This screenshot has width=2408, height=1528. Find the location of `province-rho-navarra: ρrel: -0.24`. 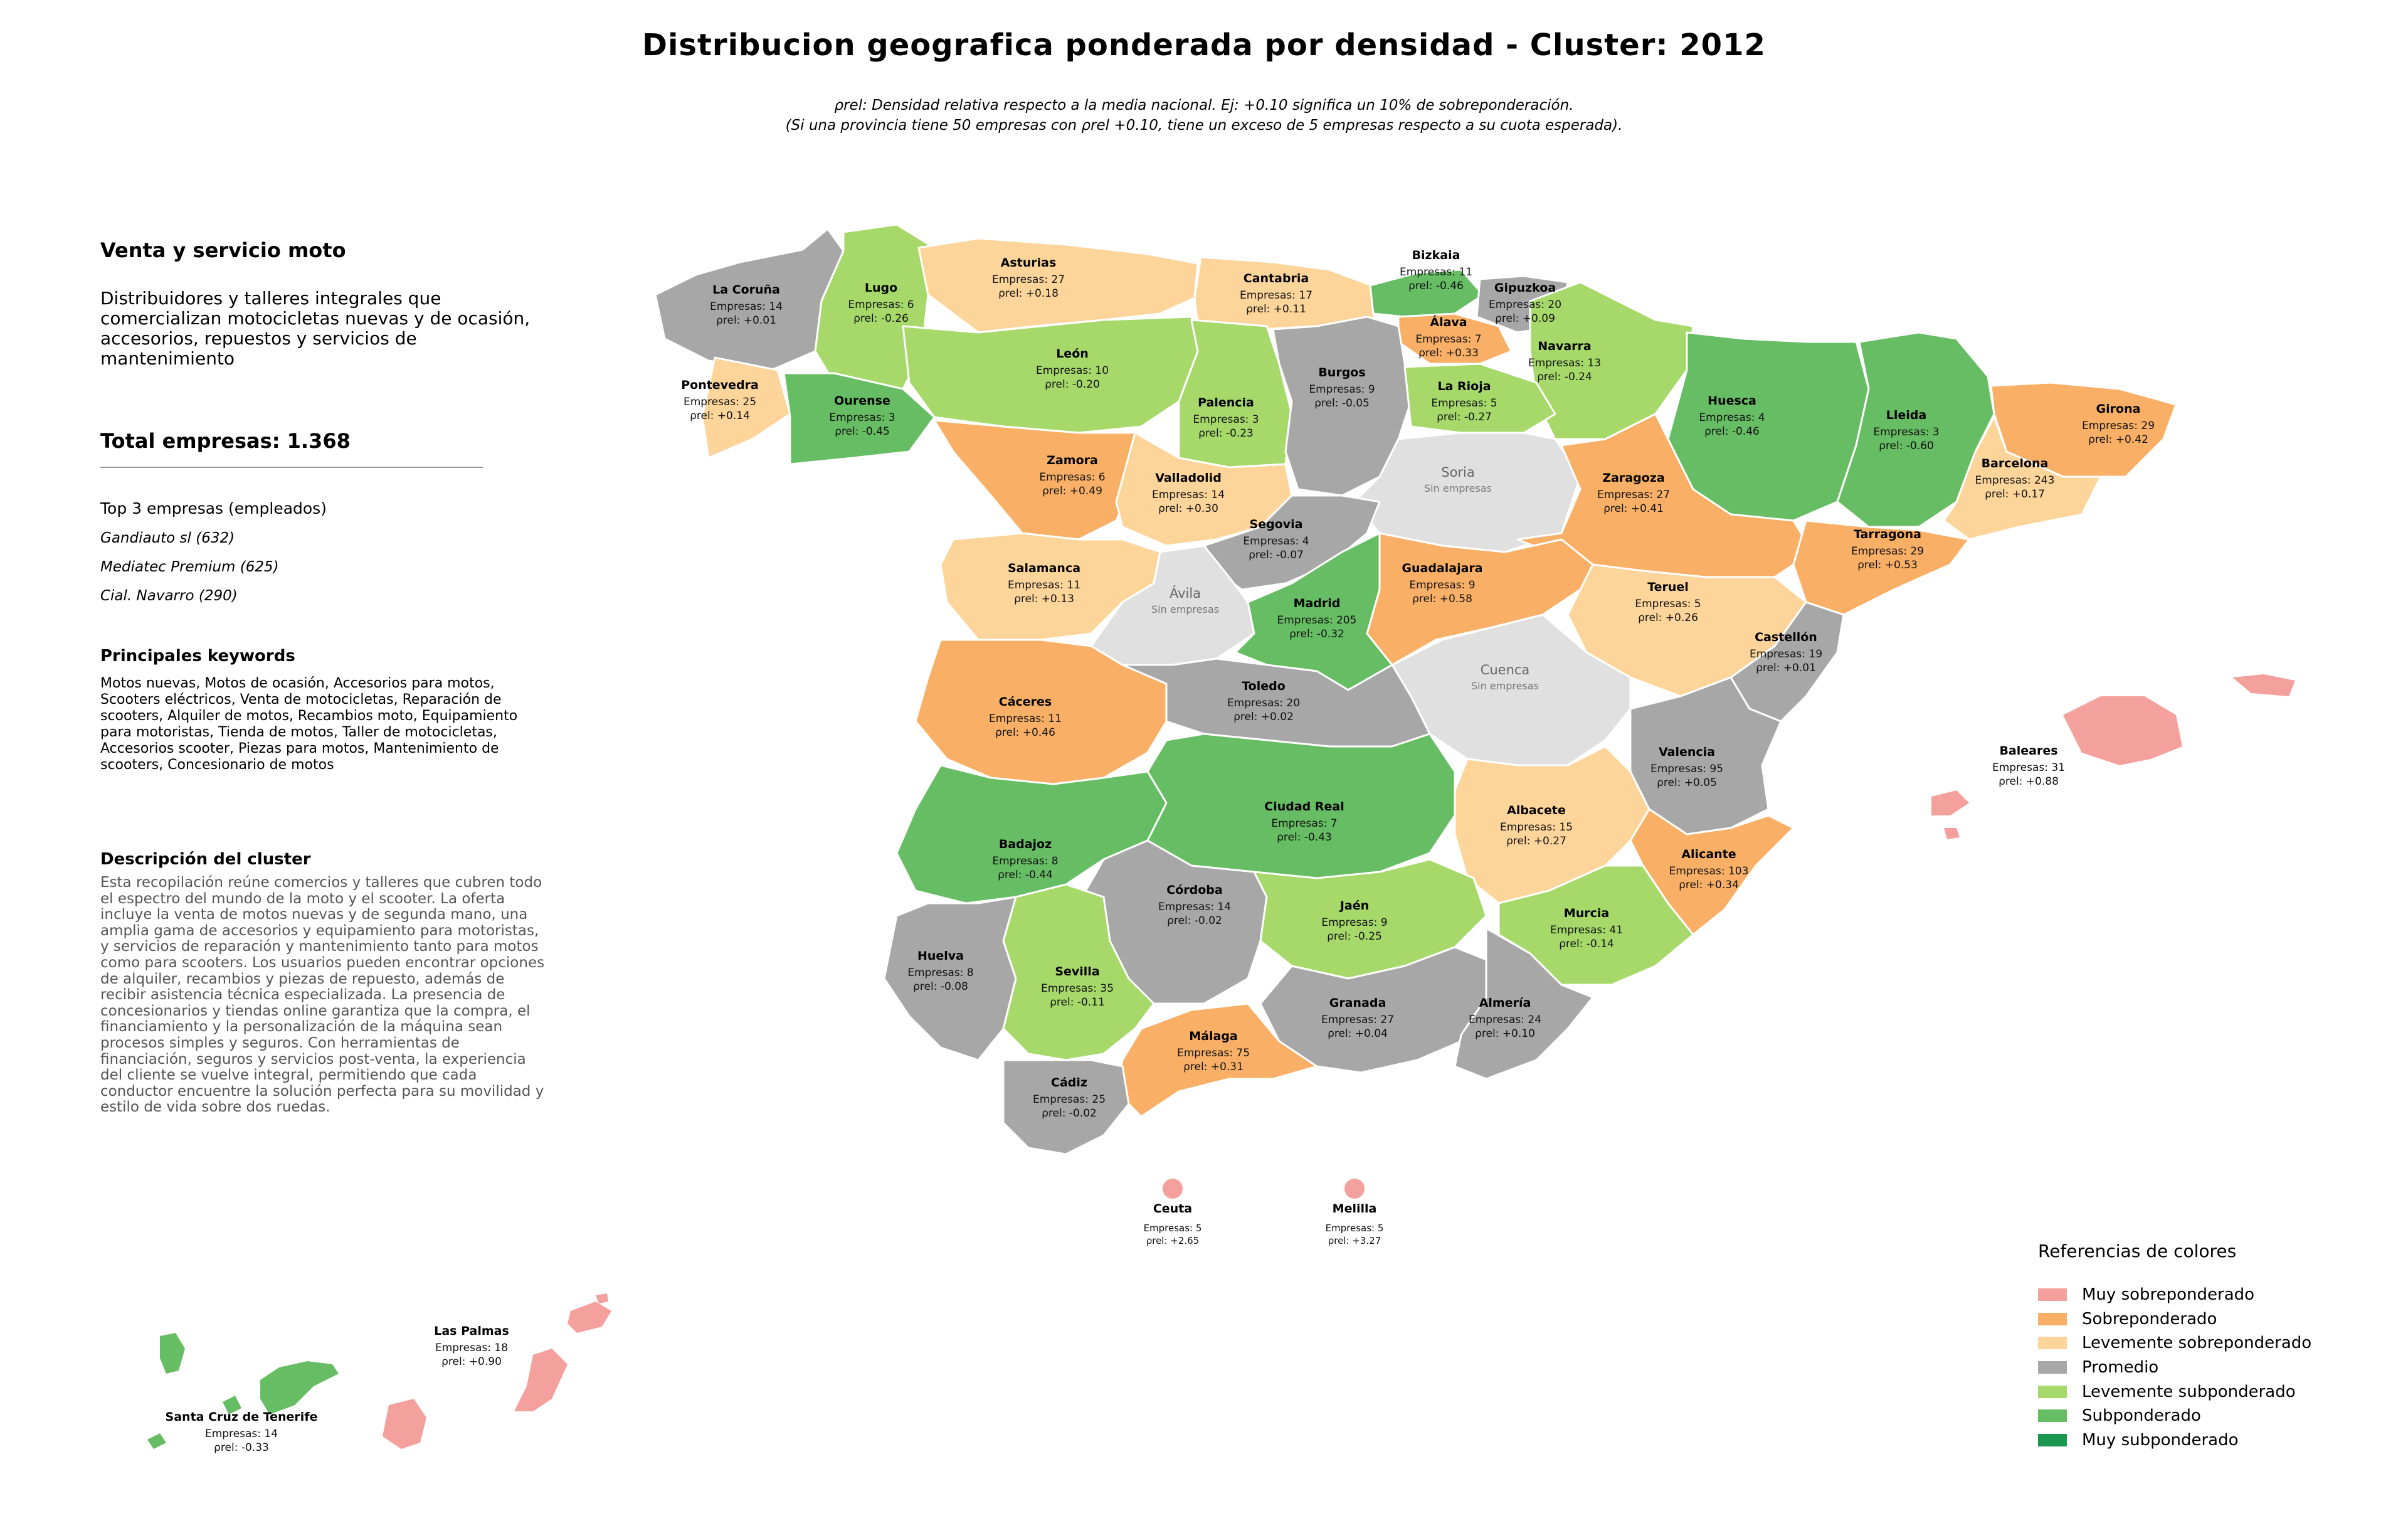

province-rho-navarra: ρrel: -0.24 is located at coordinates (1564, 377).